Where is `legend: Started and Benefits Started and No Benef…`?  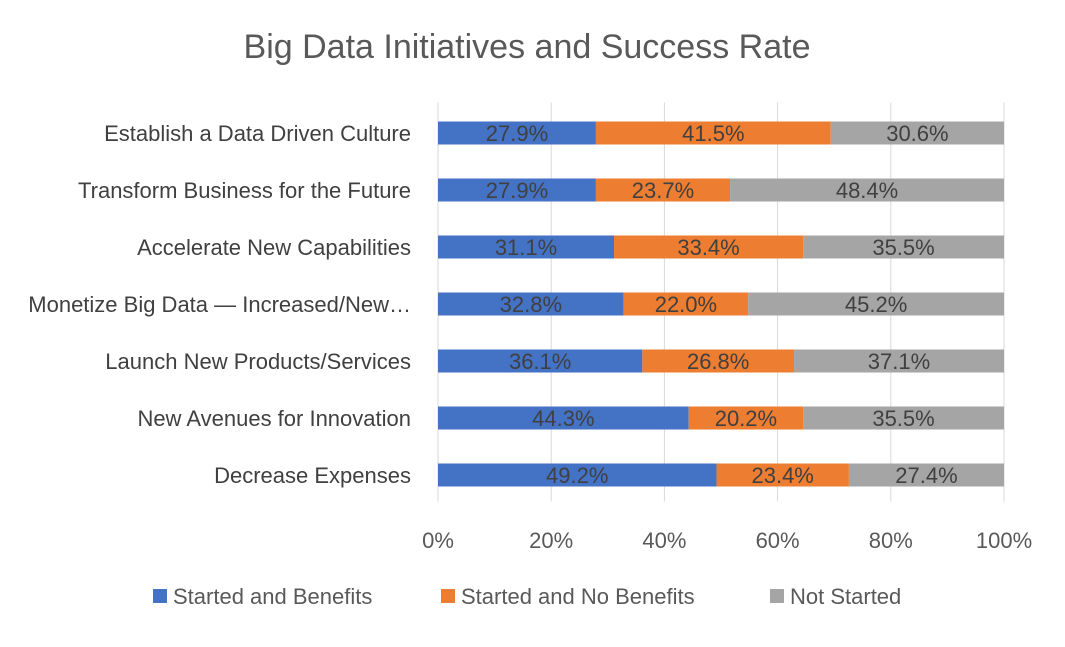 legend: Started and Benefits Started and No Benef… is located at coordinates (527, 596).